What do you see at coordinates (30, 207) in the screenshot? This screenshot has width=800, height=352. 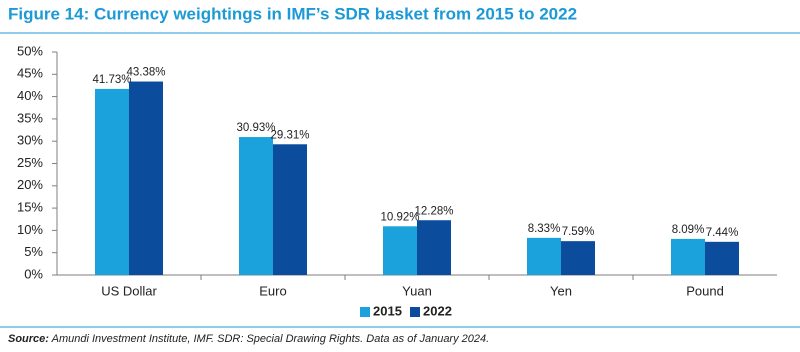 I see `y-tick-label: 15%` at bounding box center [30, 207].